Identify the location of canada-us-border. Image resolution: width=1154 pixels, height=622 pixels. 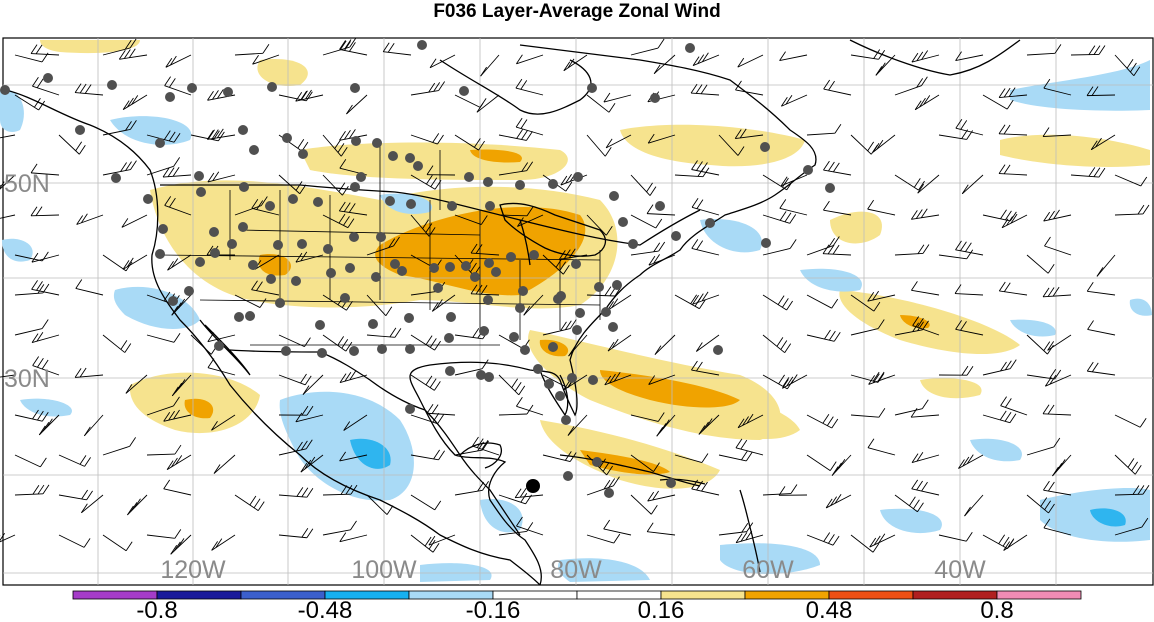
(430, 215).